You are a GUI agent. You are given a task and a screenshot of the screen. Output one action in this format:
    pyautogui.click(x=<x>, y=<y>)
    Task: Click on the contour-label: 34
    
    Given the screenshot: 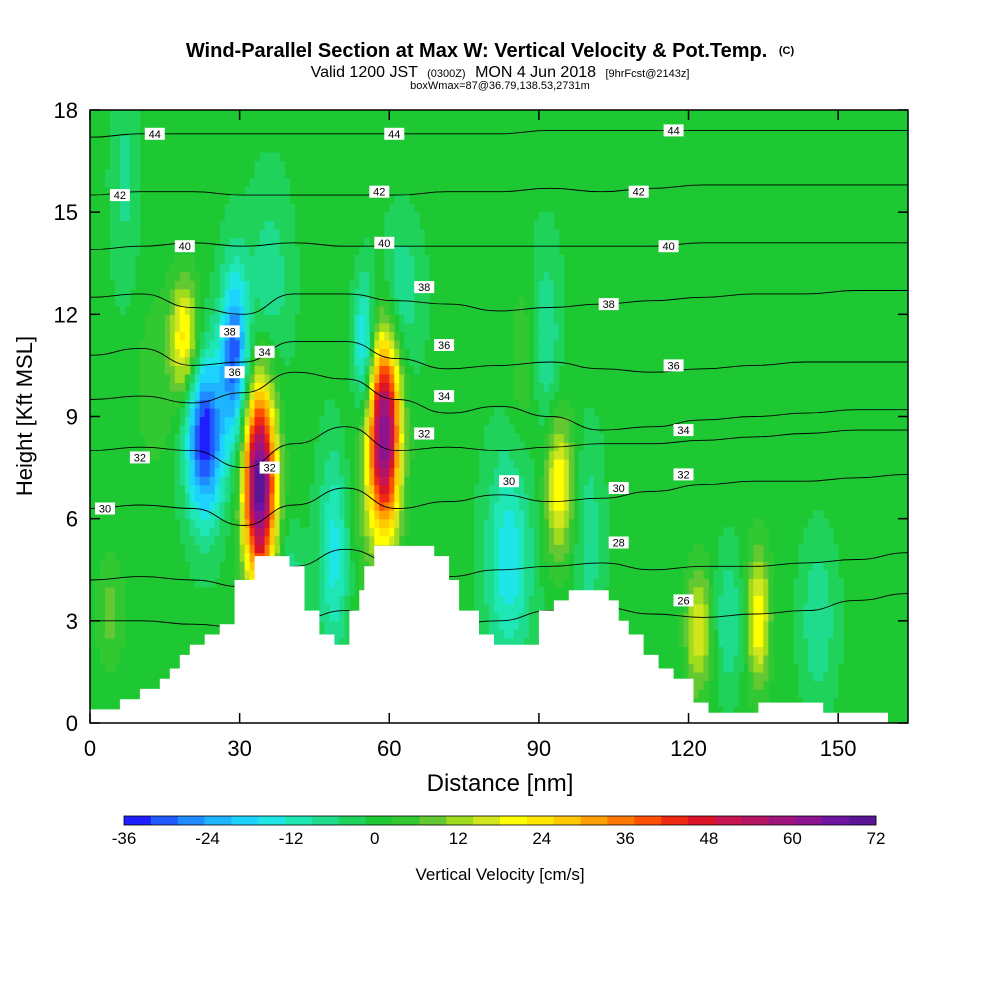 What is the action you would take?
    pyautogui.click(x=444, y=396)
    